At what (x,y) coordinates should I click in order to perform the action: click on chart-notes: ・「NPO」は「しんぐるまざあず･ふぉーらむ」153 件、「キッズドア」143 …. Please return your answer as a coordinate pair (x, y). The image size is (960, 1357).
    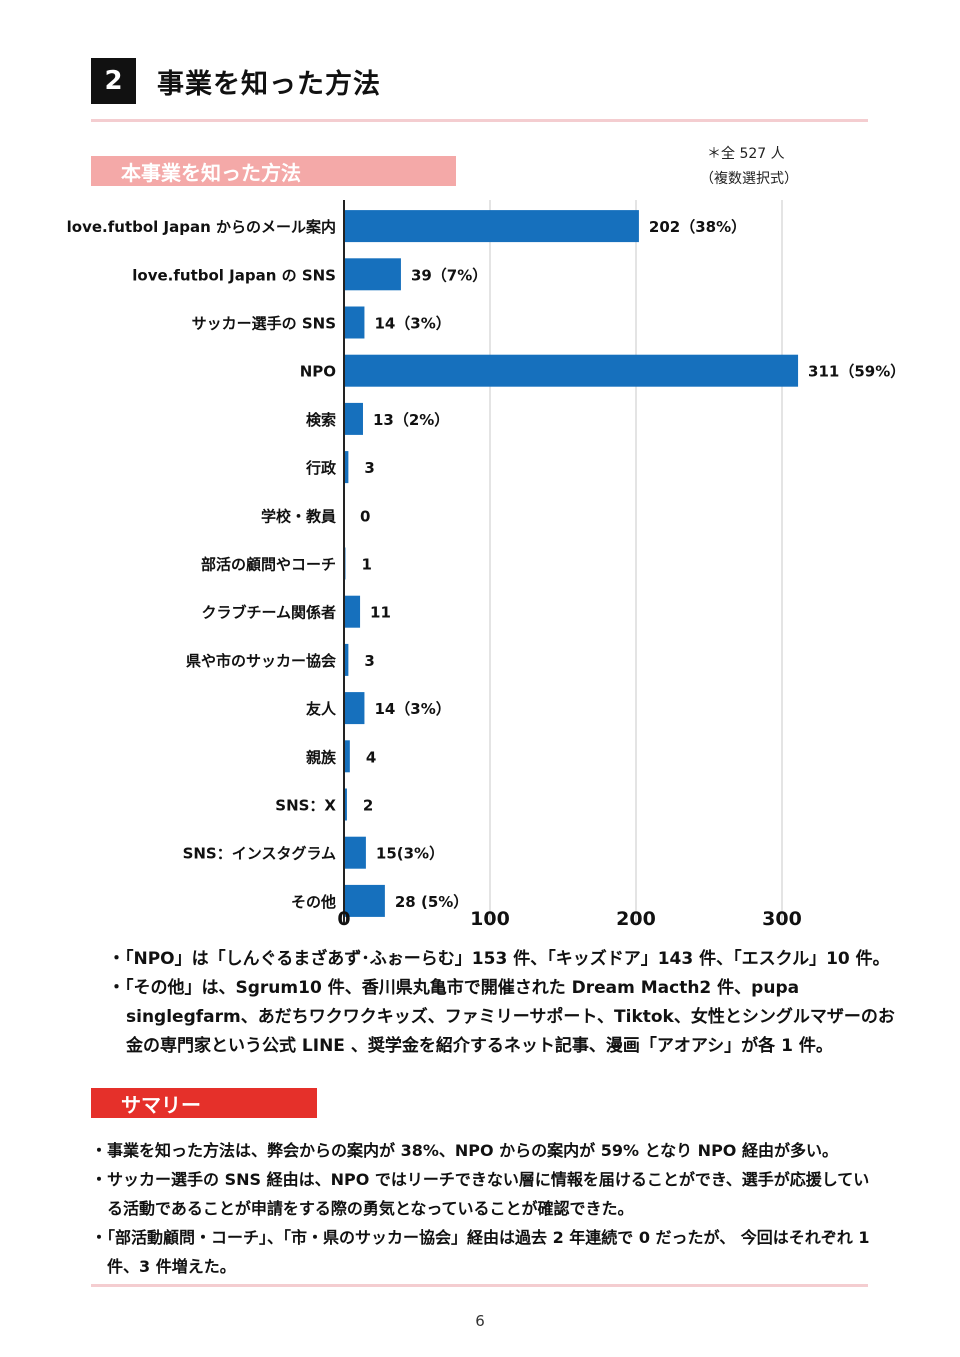
    Looking at the image, I should click on (508, 1003).